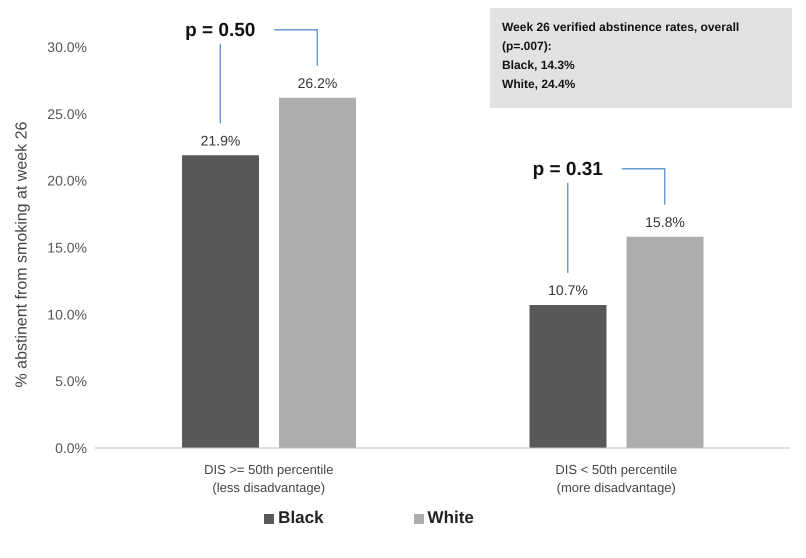 This screenshot has height=558, width=806. I want to click on data-label: 21.9%, so click(220, 140).